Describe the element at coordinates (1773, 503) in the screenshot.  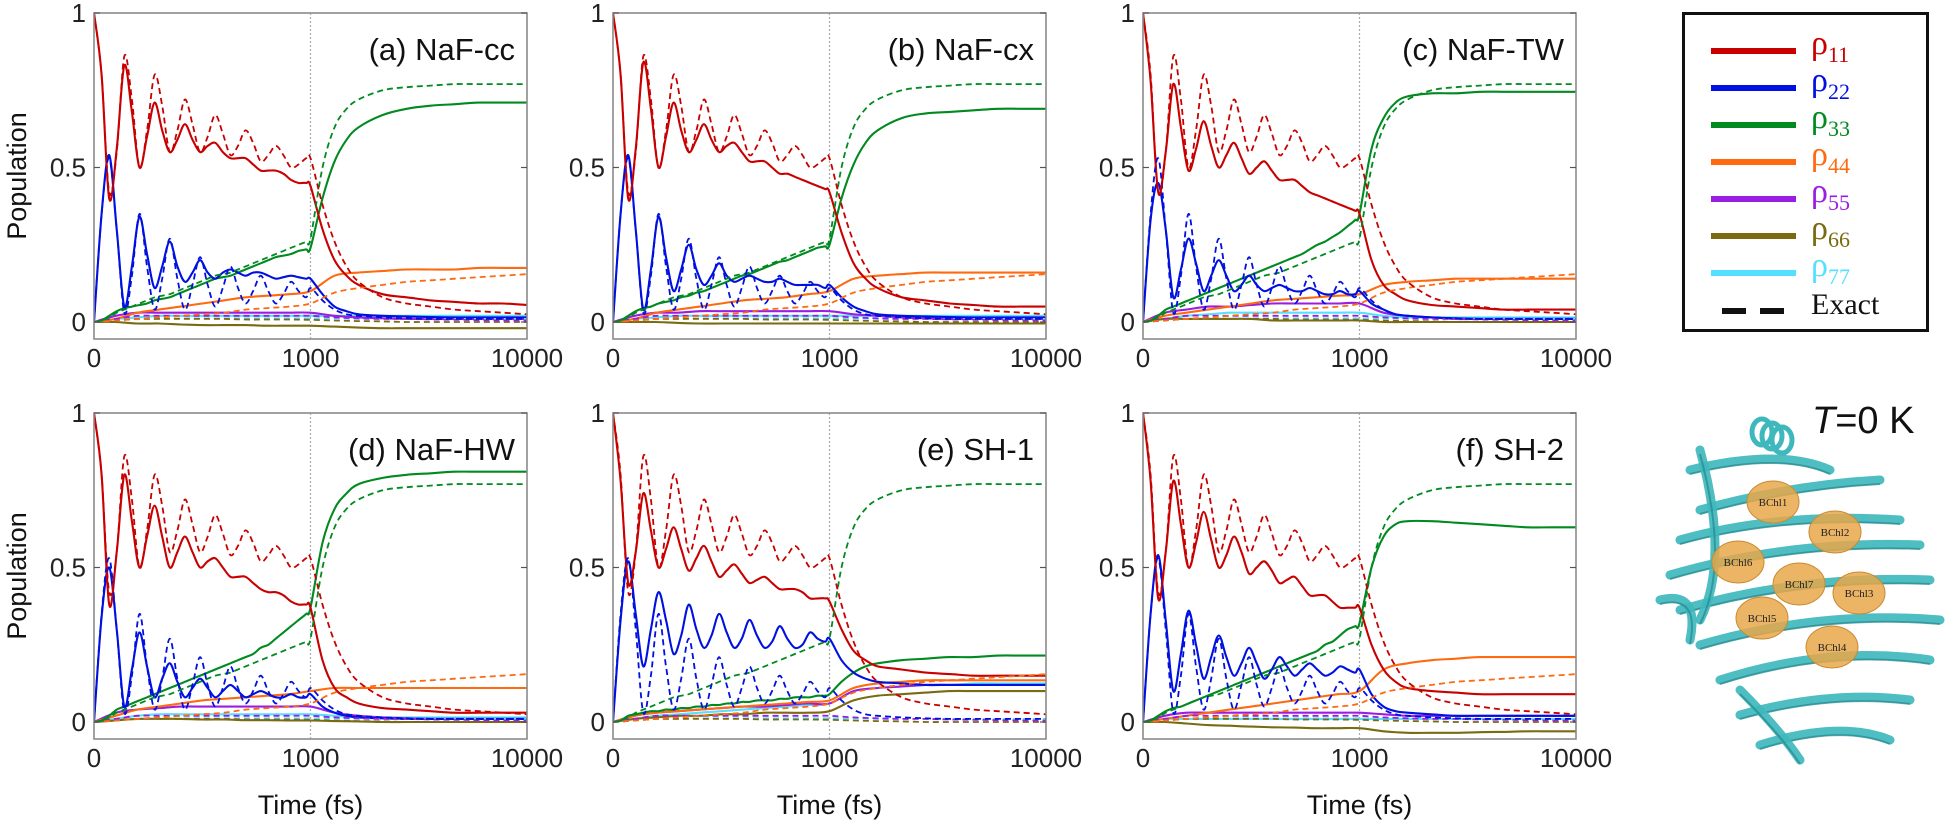
I see `bchl-site-label: BChl1` at that location.